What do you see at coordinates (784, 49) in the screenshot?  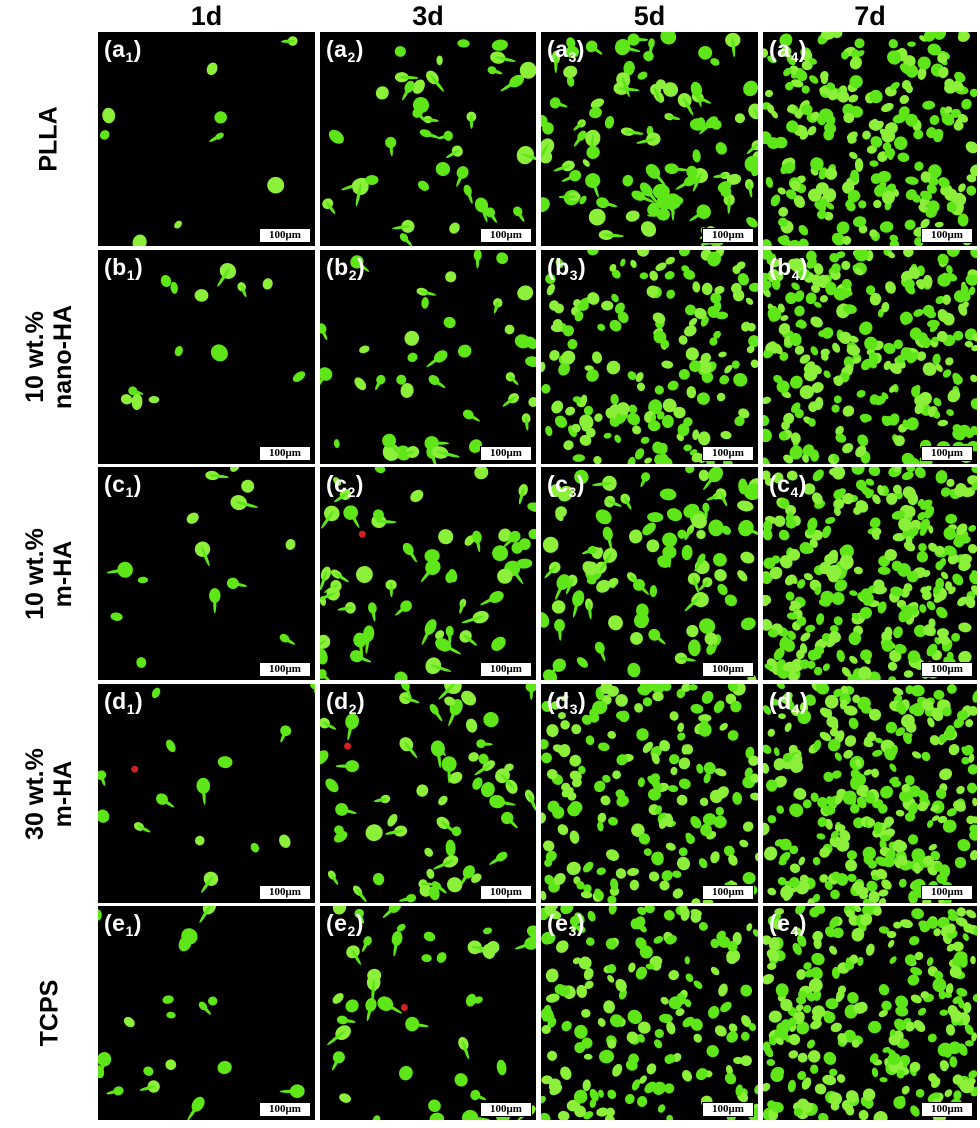 I see `panel-letter: a` at bounding box center [784, 49].